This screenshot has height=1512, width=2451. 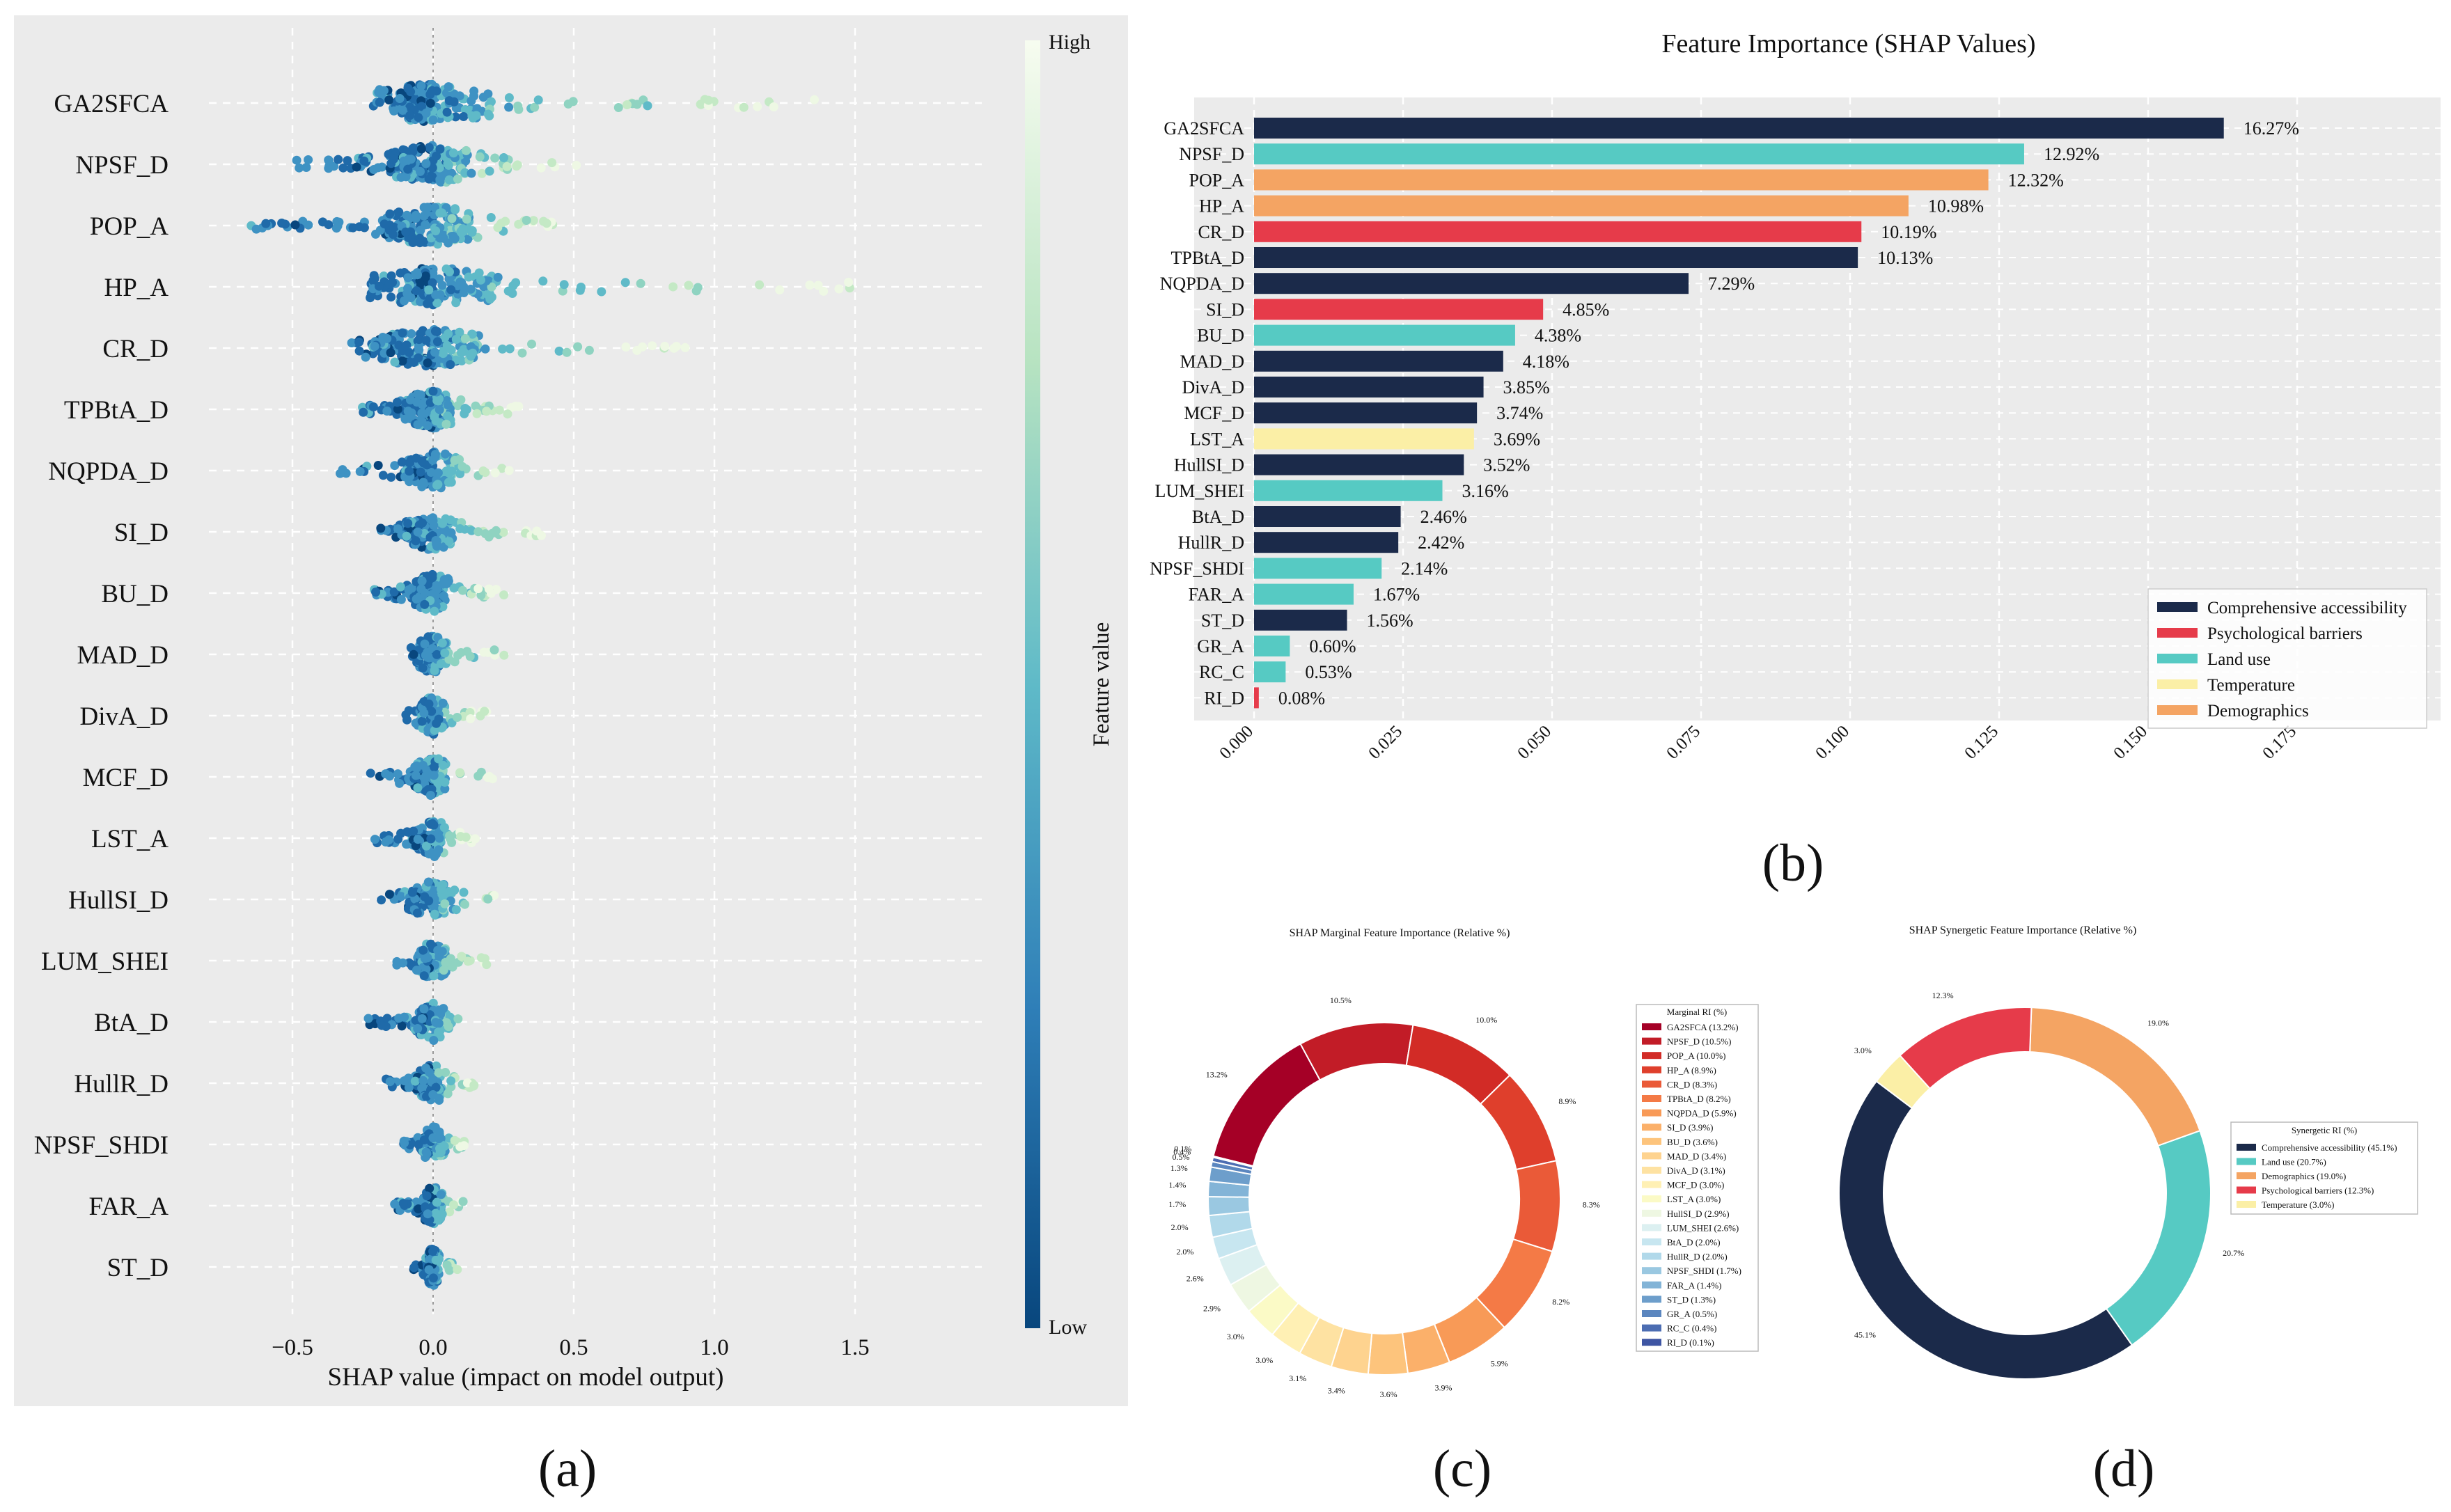 What do you see at coordinates (1318, 568) in the screenshot?
I see `bar-npsf-shdi` at bounding box center [1318, 568].